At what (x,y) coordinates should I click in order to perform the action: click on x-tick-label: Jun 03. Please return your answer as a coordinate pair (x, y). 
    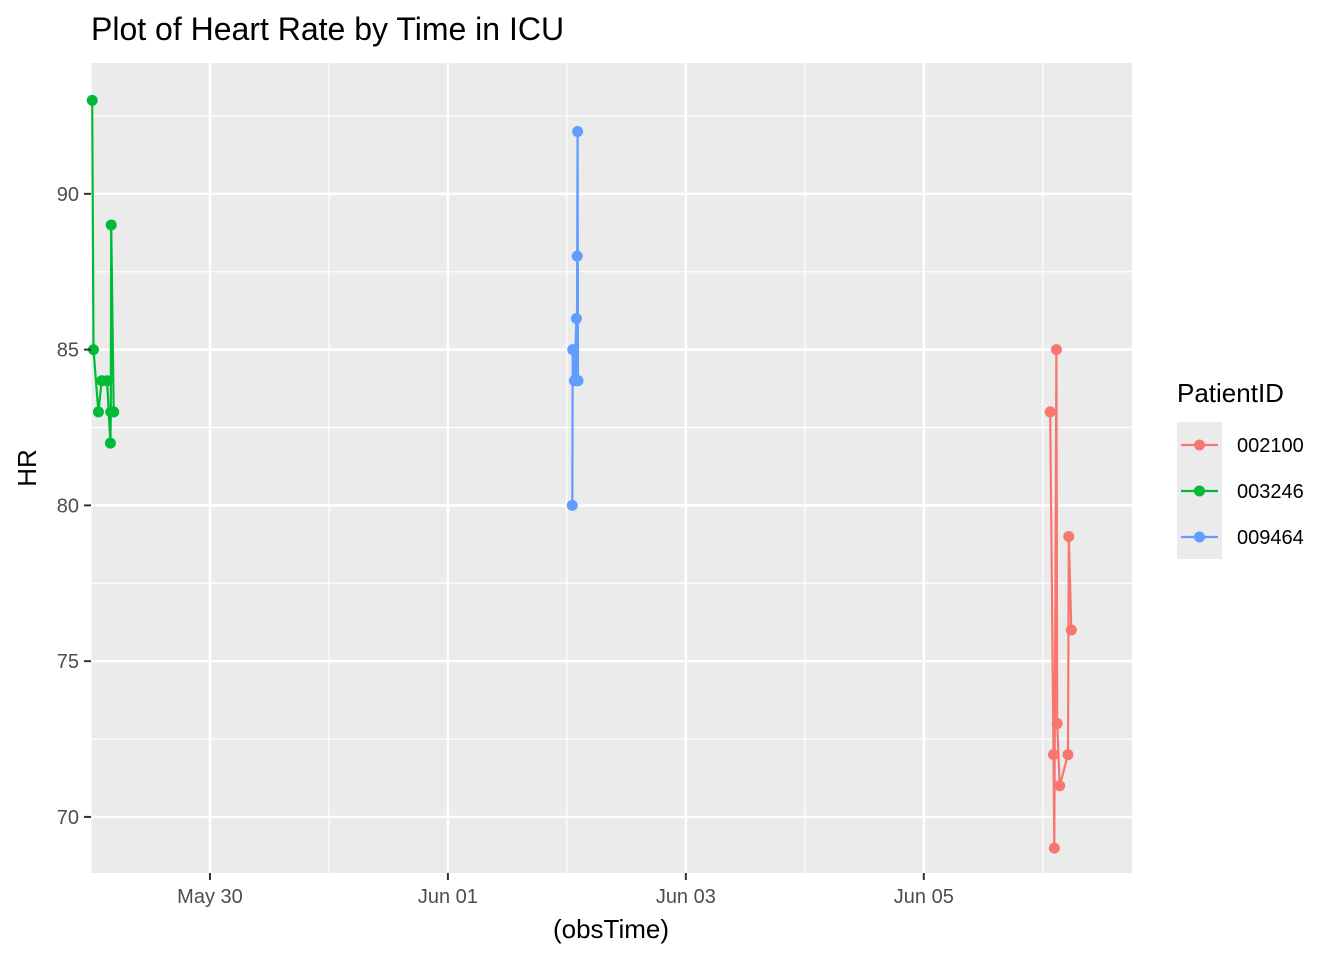
    Looking at the image, I should click on (686, 897).